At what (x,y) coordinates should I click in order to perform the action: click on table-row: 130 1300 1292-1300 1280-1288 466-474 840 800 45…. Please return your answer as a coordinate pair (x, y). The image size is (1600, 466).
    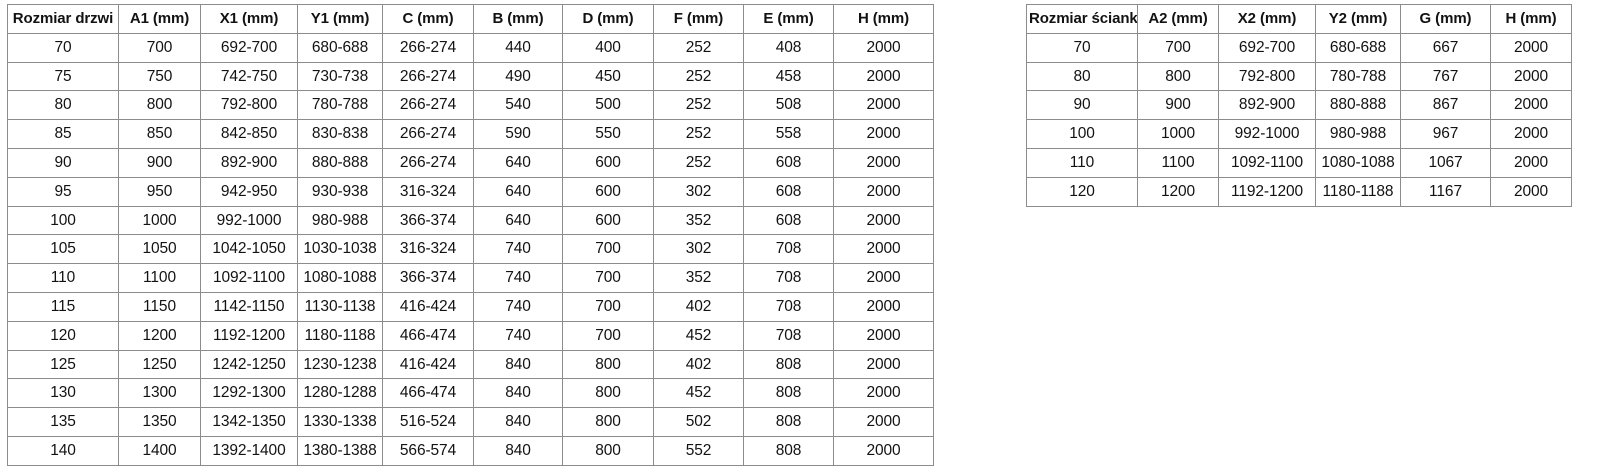
    Looking at the image, I should click on (470, 393).